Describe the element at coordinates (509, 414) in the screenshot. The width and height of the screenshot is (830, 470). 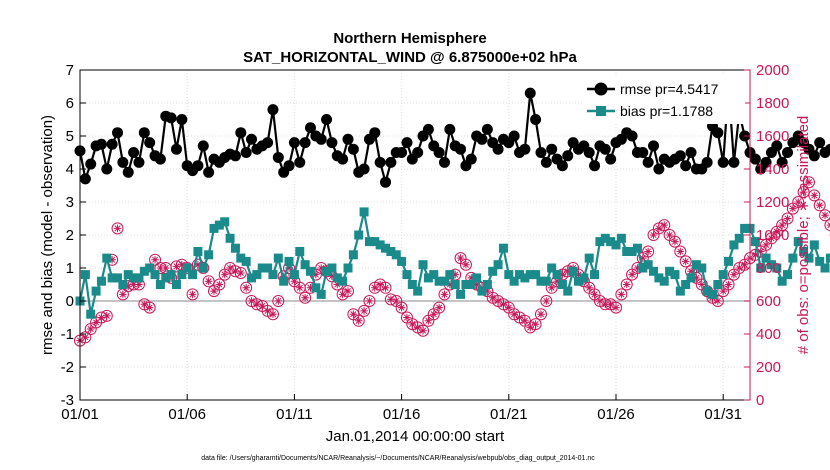
I see `x-tick-label: 01/21` at that location.